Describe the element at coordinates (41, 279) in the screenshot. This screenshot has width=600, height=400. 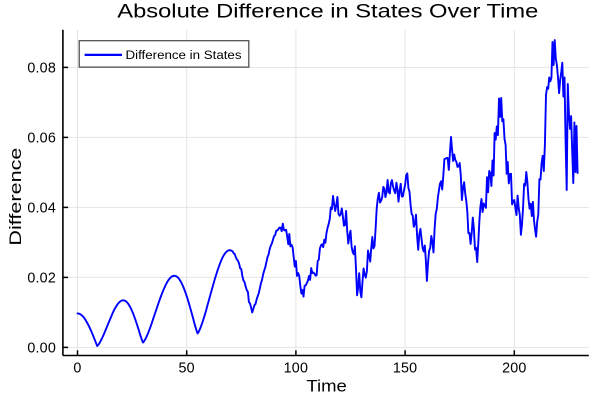
I see `svg-text: 0.02` at that location.